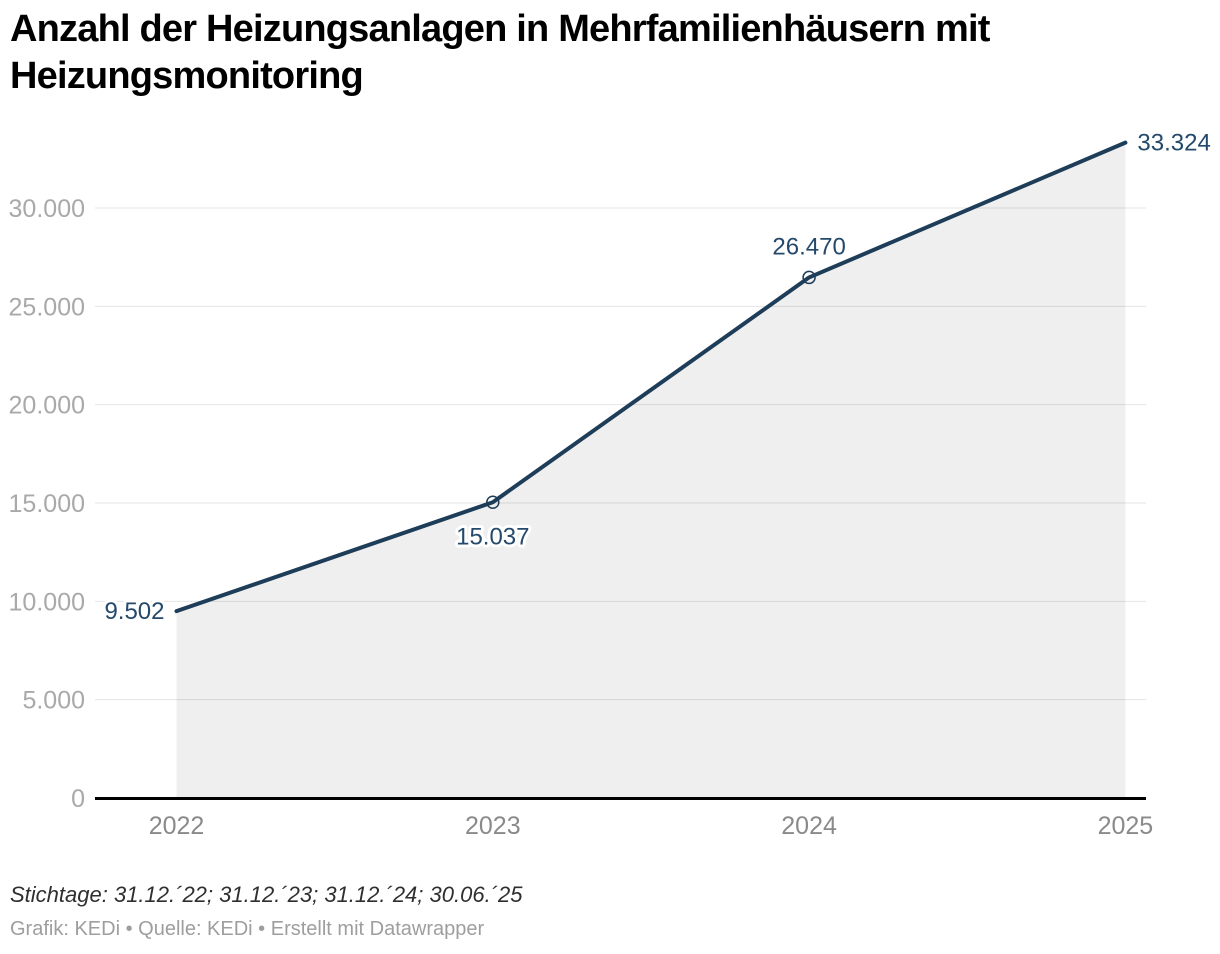  I want to click on x-tick-label: 2025, so click(1126, 826).